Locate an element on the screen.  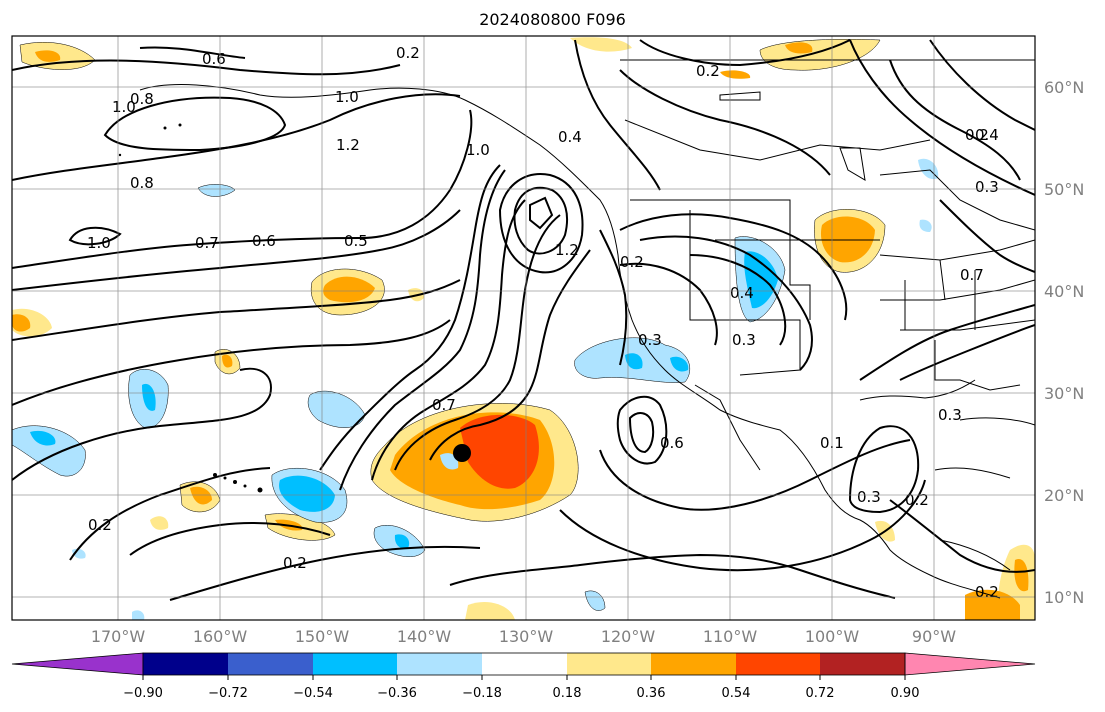
lon-label: 140°W is located at coordinates (424, 636).